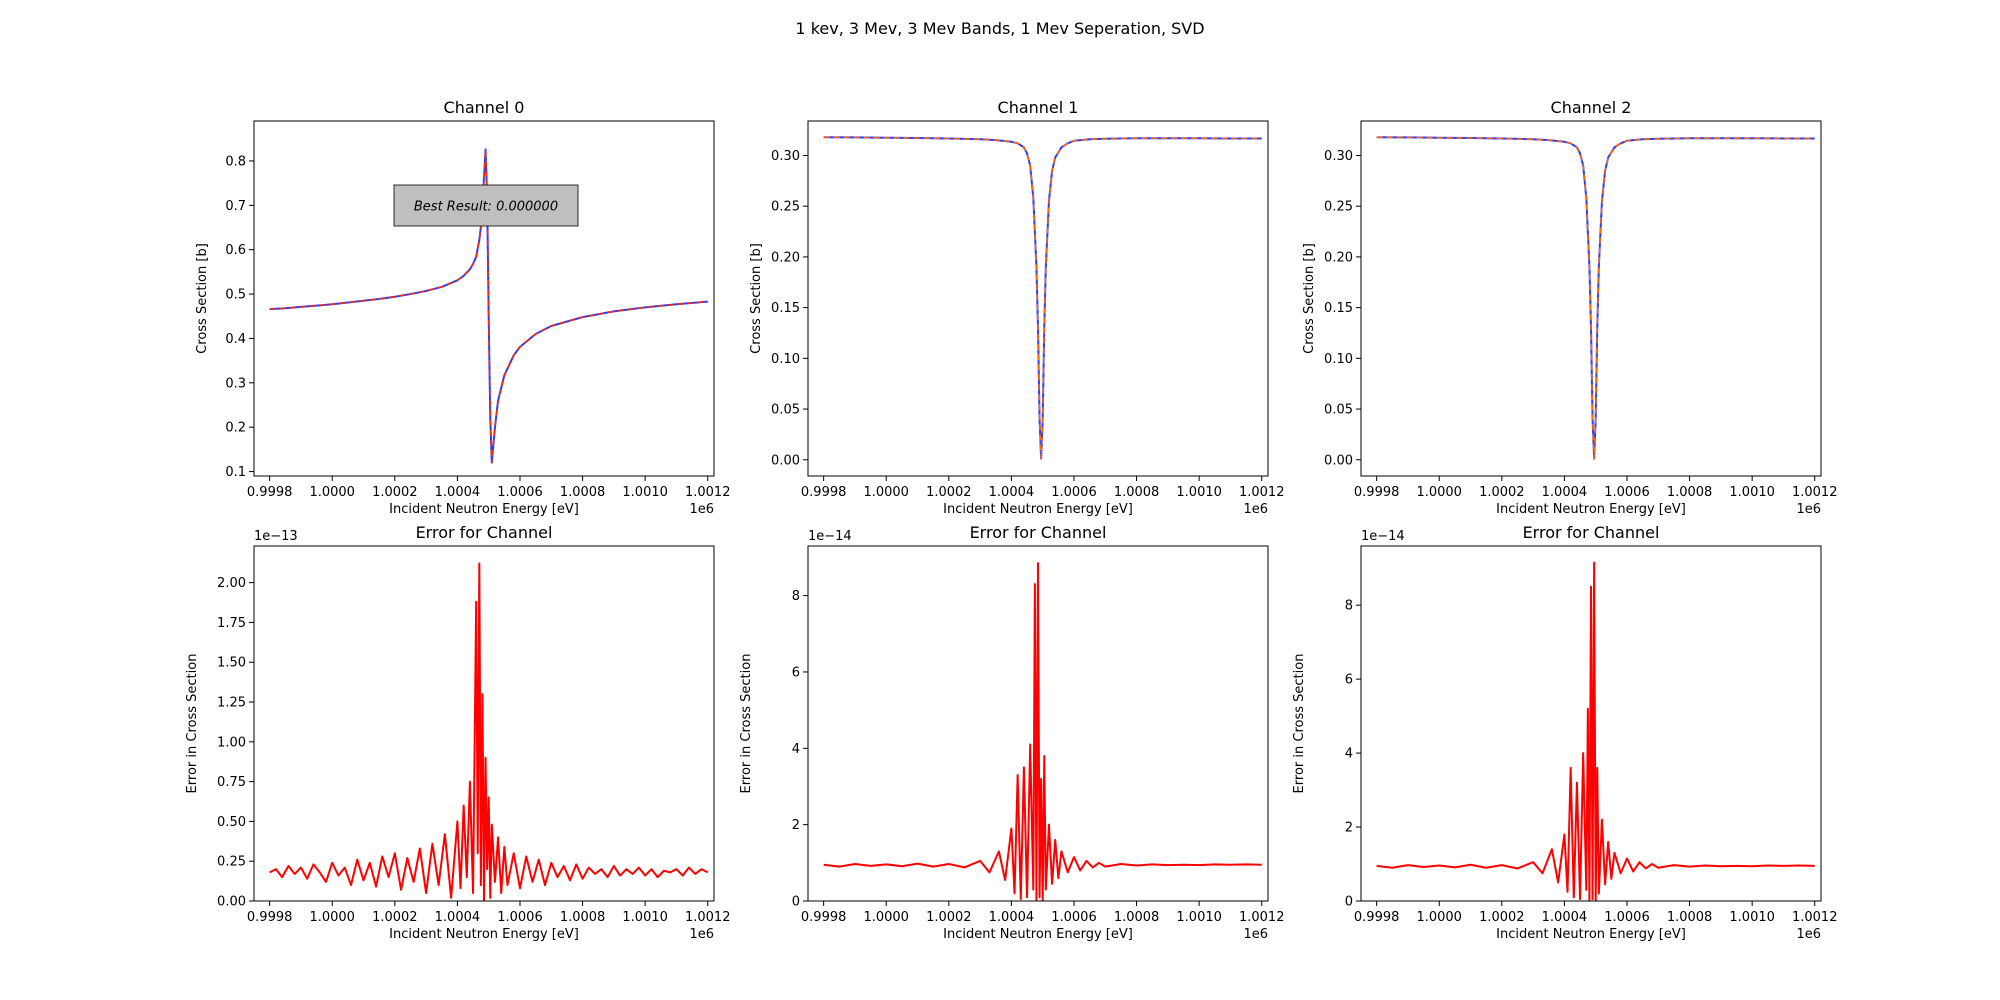 The width and height of the screenshot is (2000, 1000). I want to click on y-tick-label: 0.15, so click(785, 308).